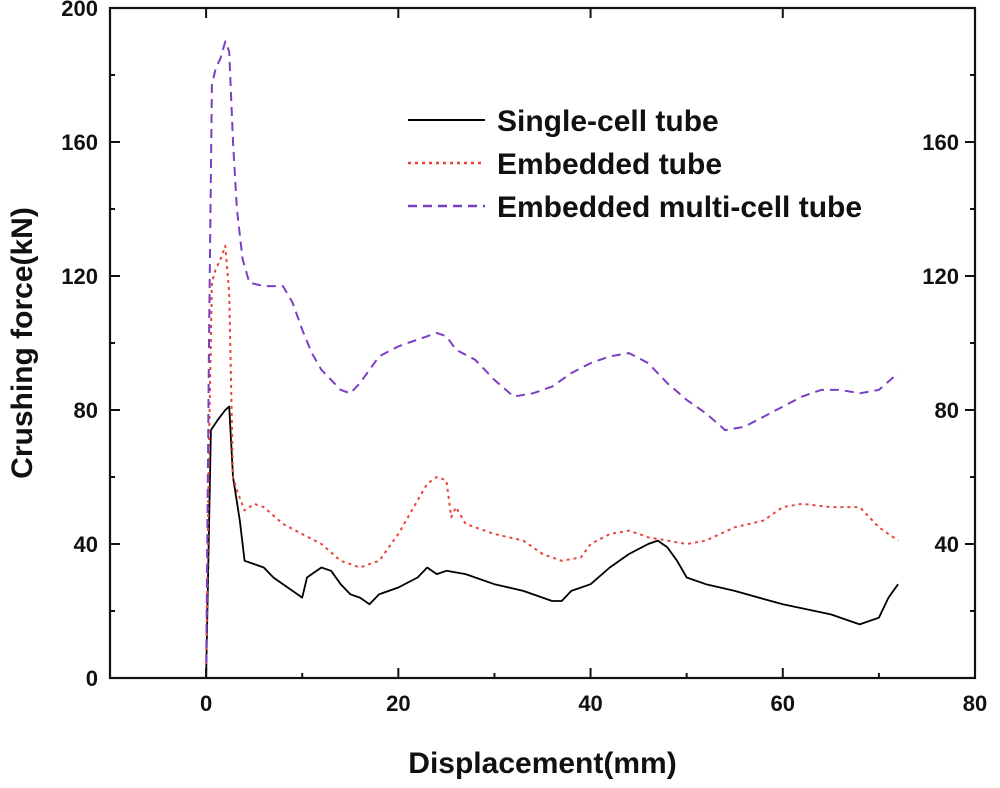 The width and height of the screenshot is (1000, 788). I want to click on y-tick-label-right: 40, so click(947, 544).